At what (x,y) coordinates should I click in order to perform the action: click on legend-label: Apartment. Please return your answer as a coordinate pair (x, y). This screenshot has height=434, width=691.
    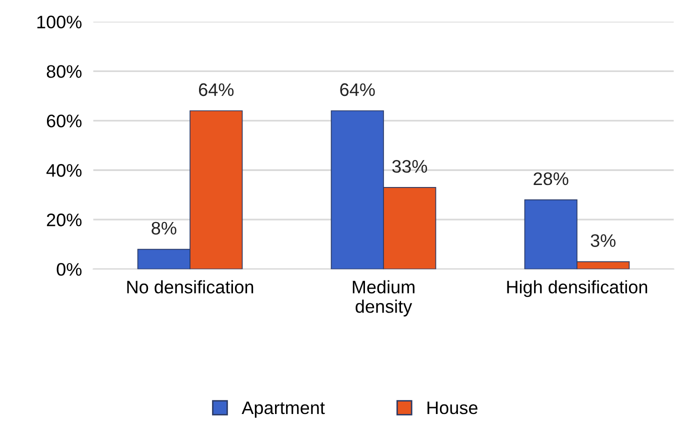
    Looking at the image, I should click on (283, 410).